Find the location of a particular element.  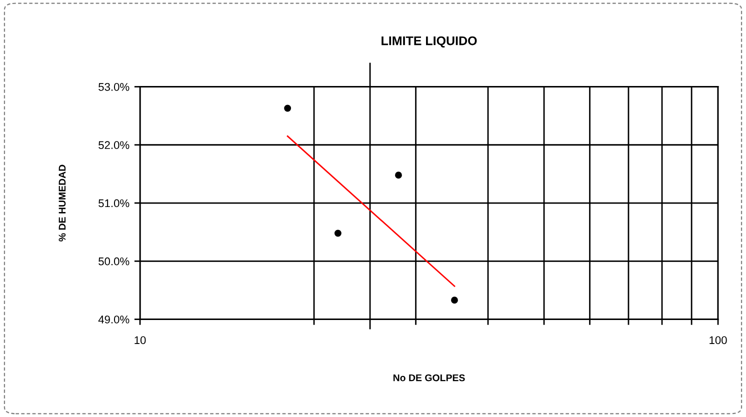

y-tick-label: 53.0% is located at coordinates (114, 87).